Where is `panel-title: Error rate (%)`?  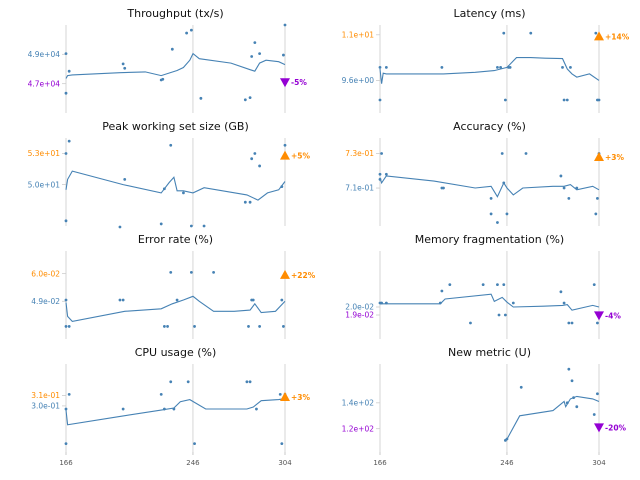 panel-title: Error rate (%) is located at coordinates (175, 239).